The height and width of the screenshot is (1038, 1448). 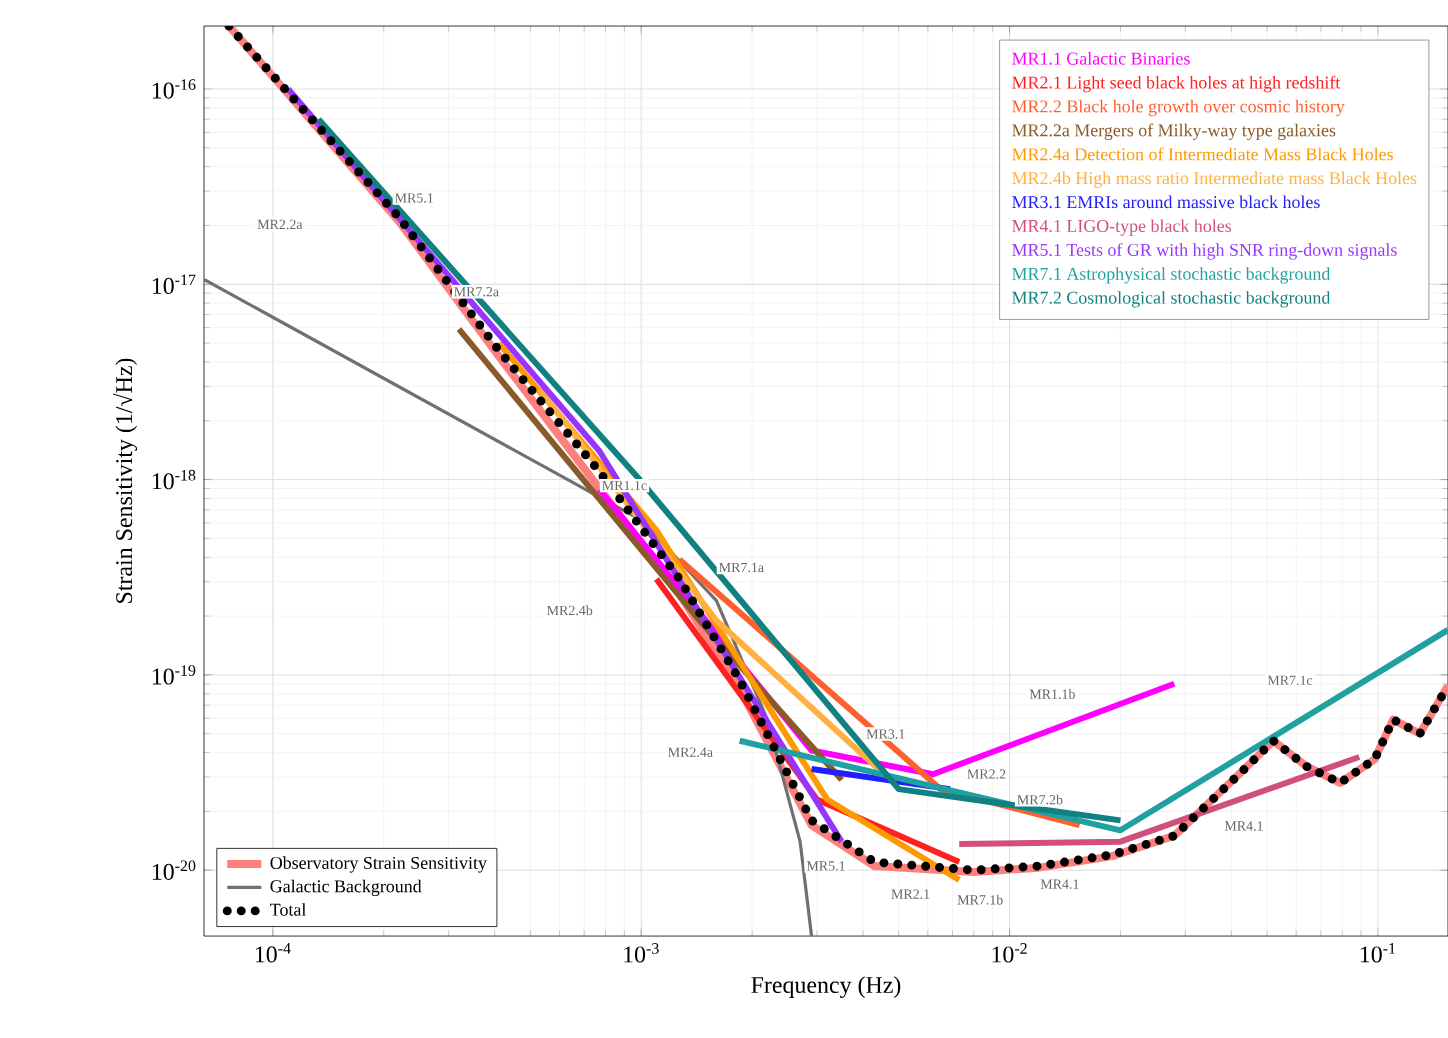 I want to click on text: MR7.2 Cosmological stochastic background, so click(x=1171, y=299).